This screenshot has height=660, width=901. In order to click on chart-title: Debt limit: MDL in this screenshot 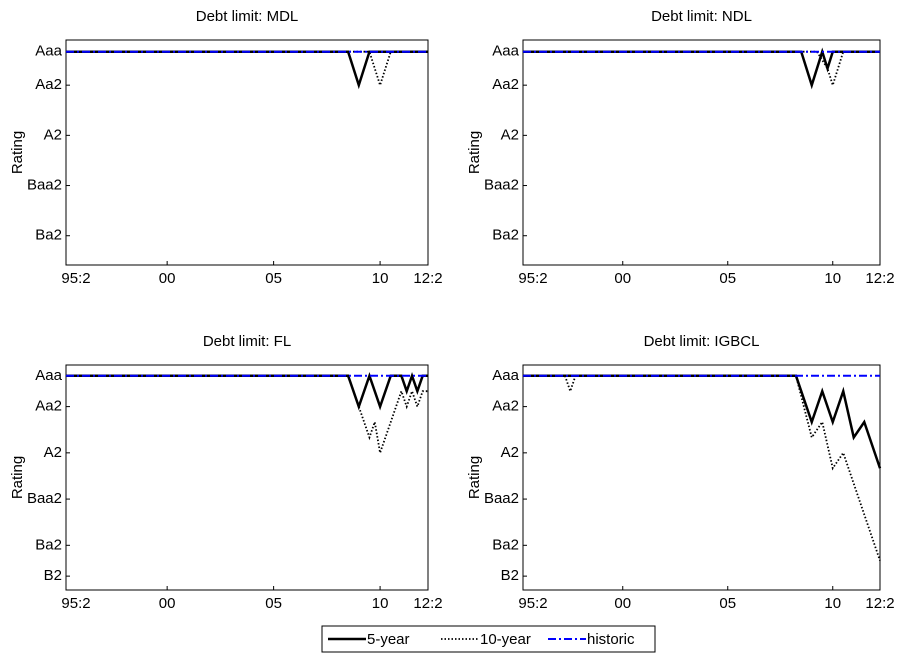, I will do `click(247, 16)`.